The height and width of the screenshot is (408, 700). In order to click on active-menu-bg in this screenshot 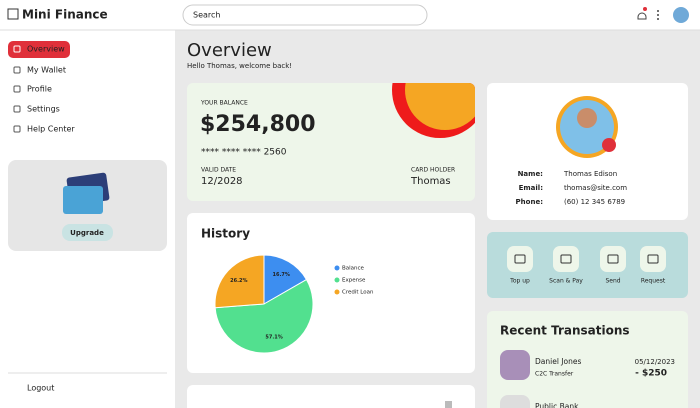, I will do `click(39, 49)`.